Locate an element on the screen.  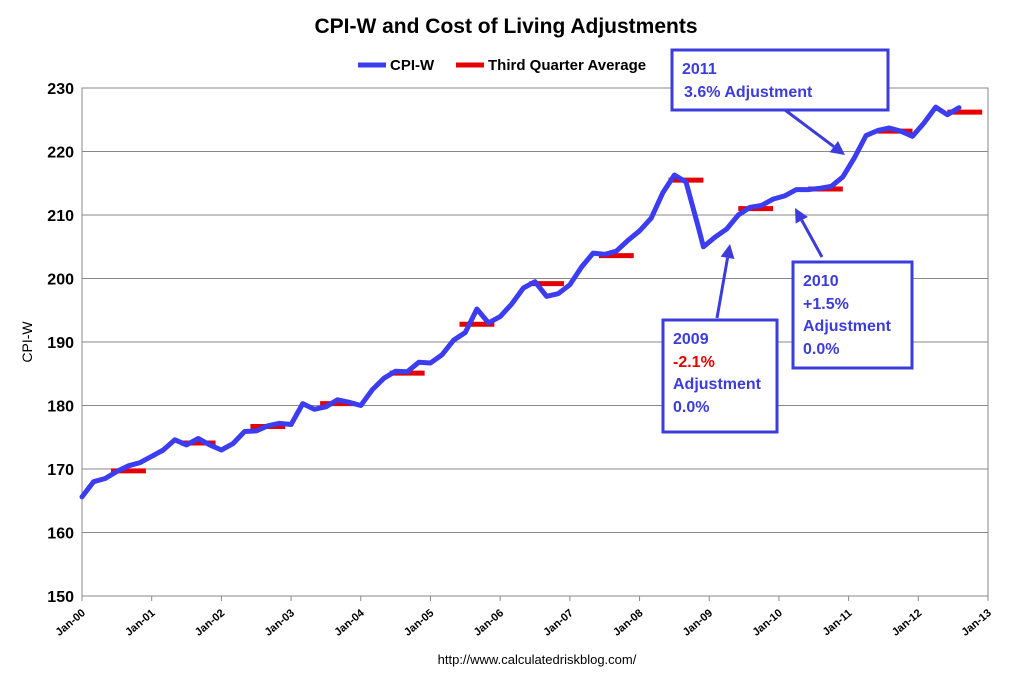
x-tick-label: Jan-05 is located at coordinates (419, 623).